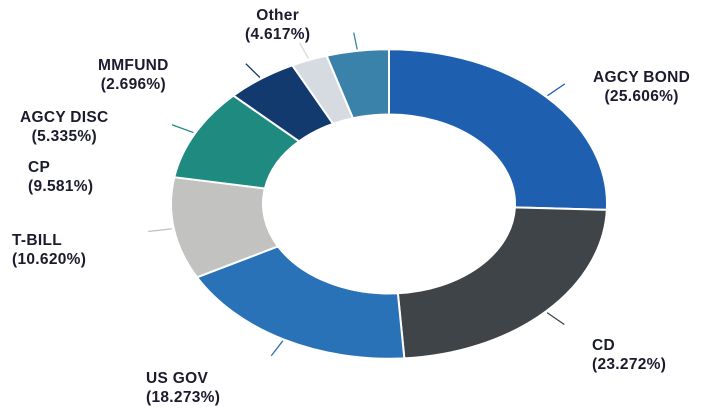 This screenshot has width=728, height=408. I want to click on label-cd-name: CD, so click(603, 345).